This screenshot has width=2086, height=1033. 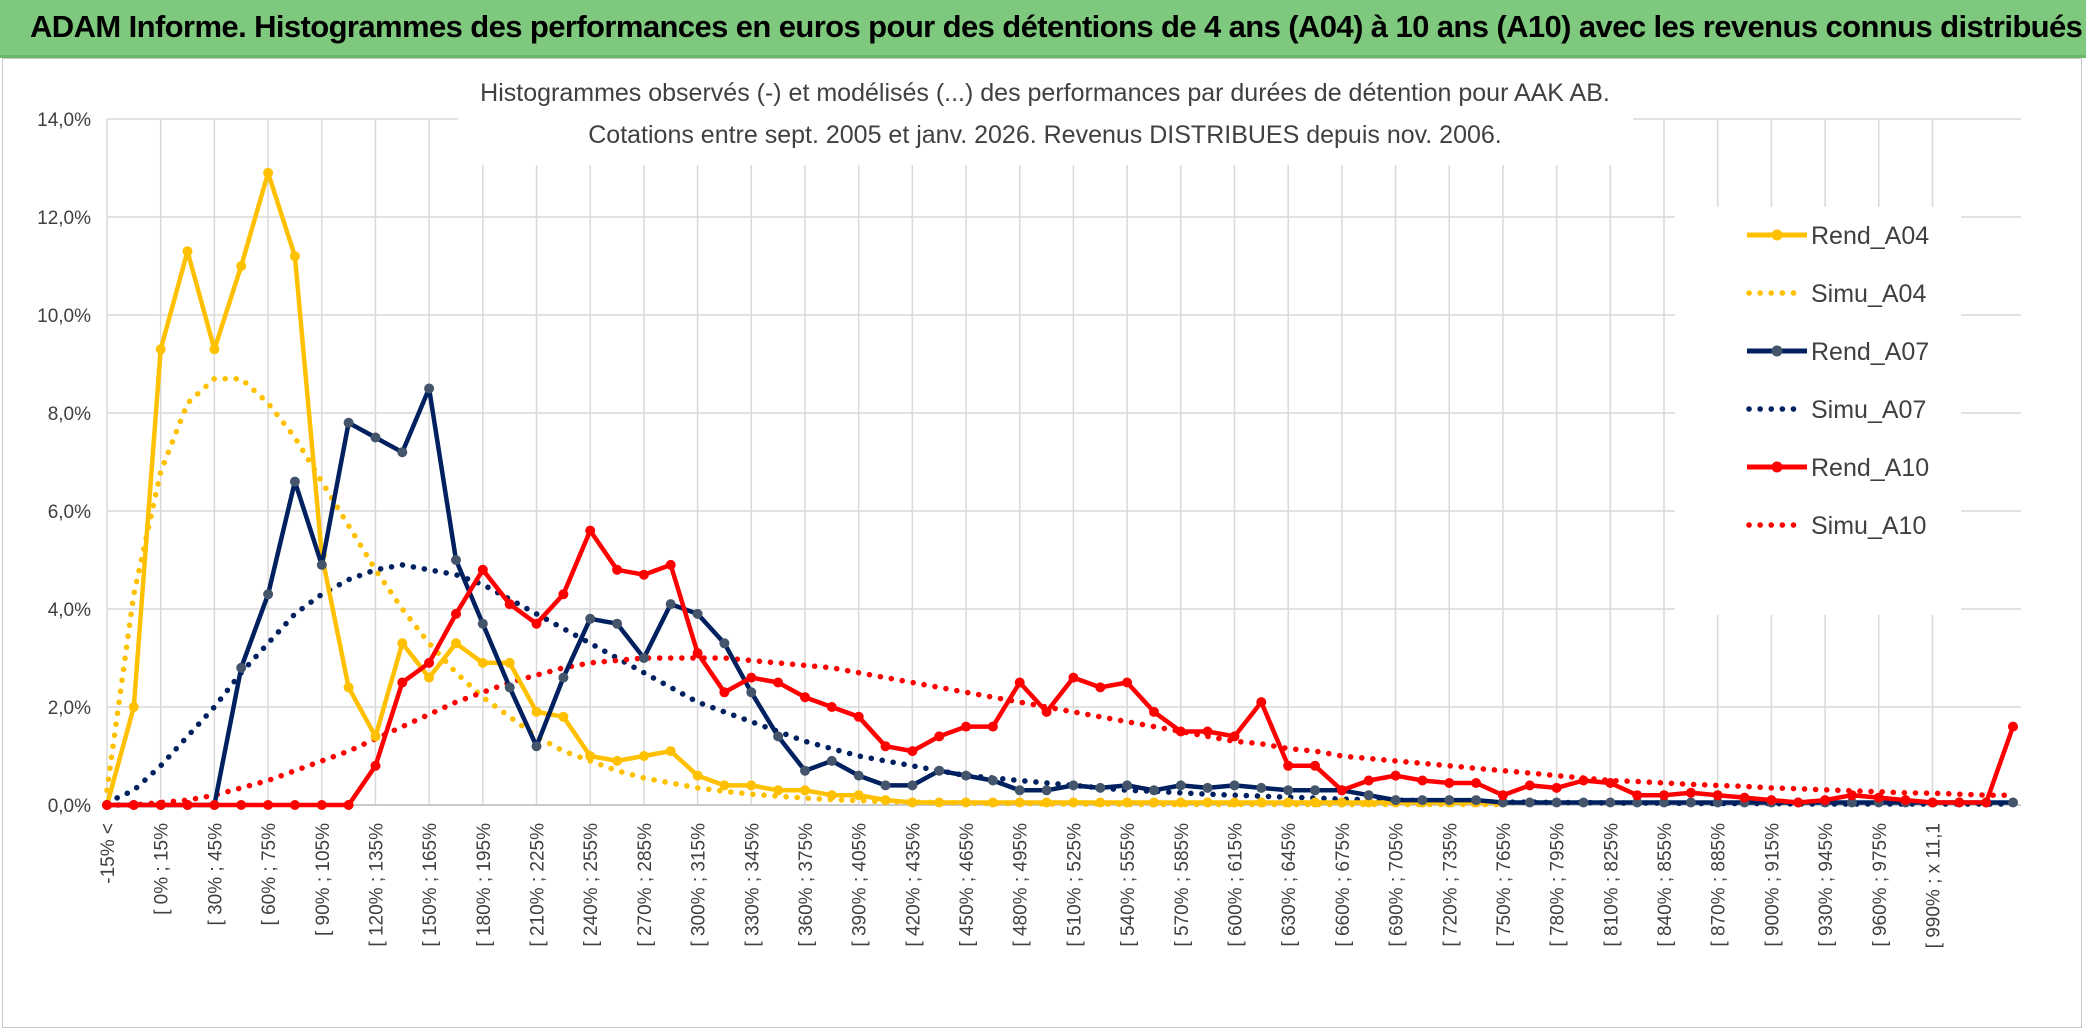 I want to click on legend-label: Simu_A07, so click(x=1868, y=410).